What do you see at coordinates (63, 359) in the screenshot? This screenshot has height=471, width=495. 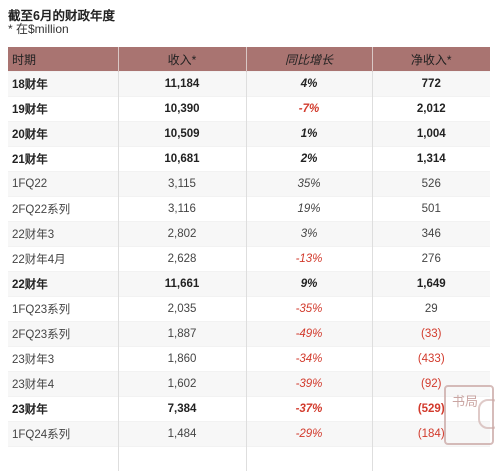 I see `cell-period: 23财年3` at bounding box center [63, 359].